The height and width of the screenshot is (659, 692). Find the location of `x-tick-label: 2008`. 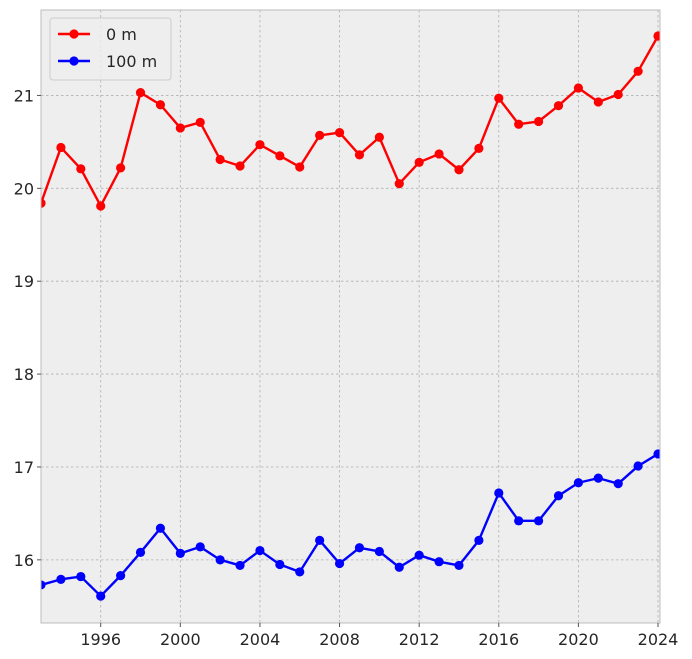

x-tick-label: 2008 is located at coordinates (339, 639).